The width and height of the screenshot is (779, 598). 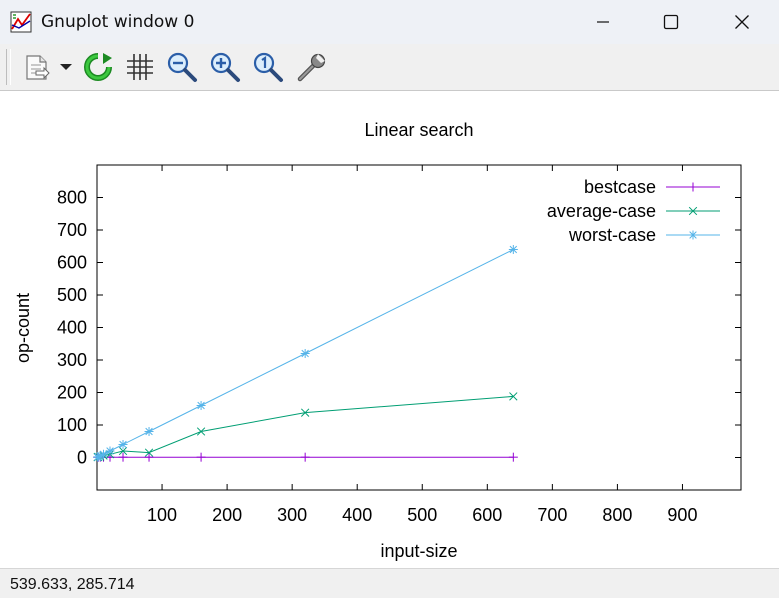 I want to click on grid-icon, so click(x=140, y=67).